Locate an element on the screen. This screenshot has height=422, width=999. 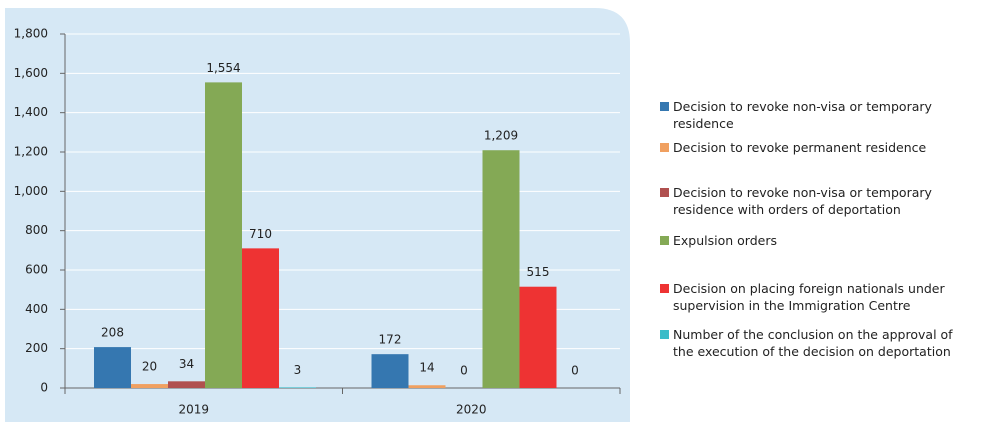
legend-label: Expulsion orders is located at coordinates (725, 240).